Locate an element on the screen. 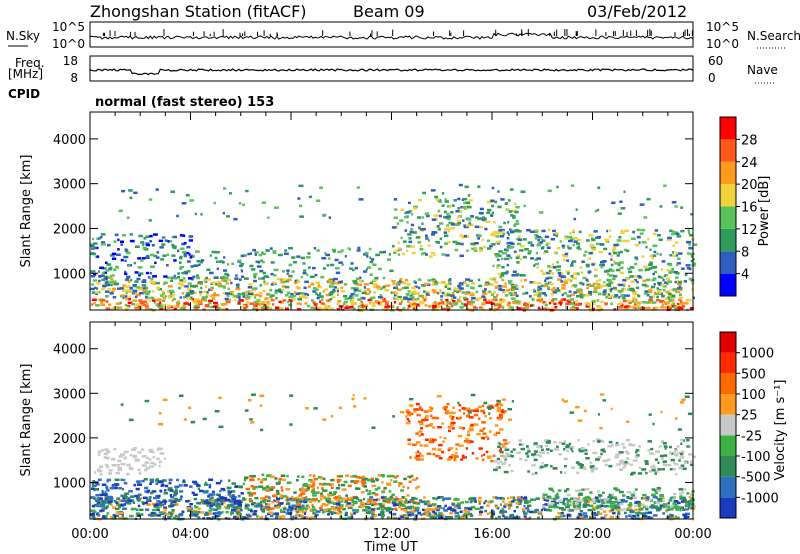 This screenshot has width=800, height=554. velocity-colorbar-swatch is located at coordinates (728, 342).